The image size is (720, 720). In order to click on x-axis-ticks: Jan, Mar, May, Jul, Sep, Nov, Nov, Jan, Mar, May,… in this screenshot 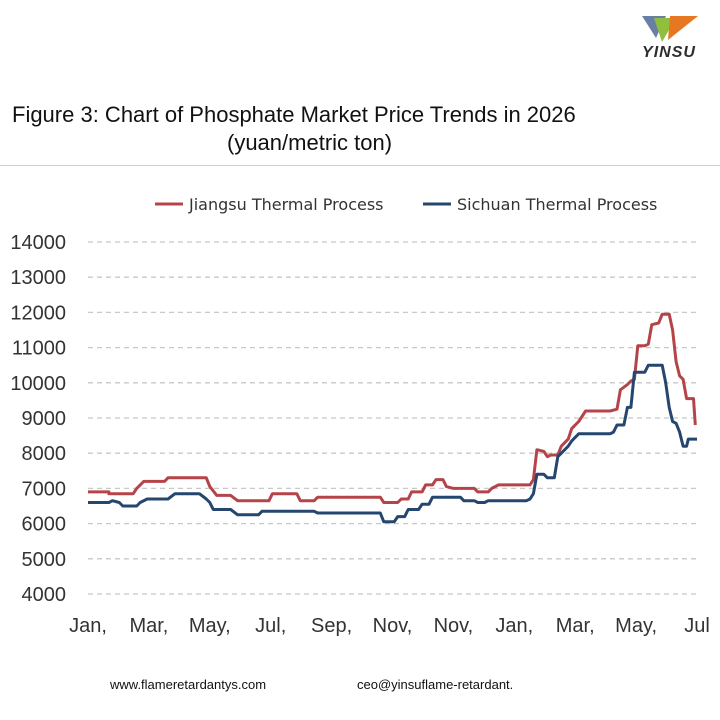, I will do `click(389, 626)`.